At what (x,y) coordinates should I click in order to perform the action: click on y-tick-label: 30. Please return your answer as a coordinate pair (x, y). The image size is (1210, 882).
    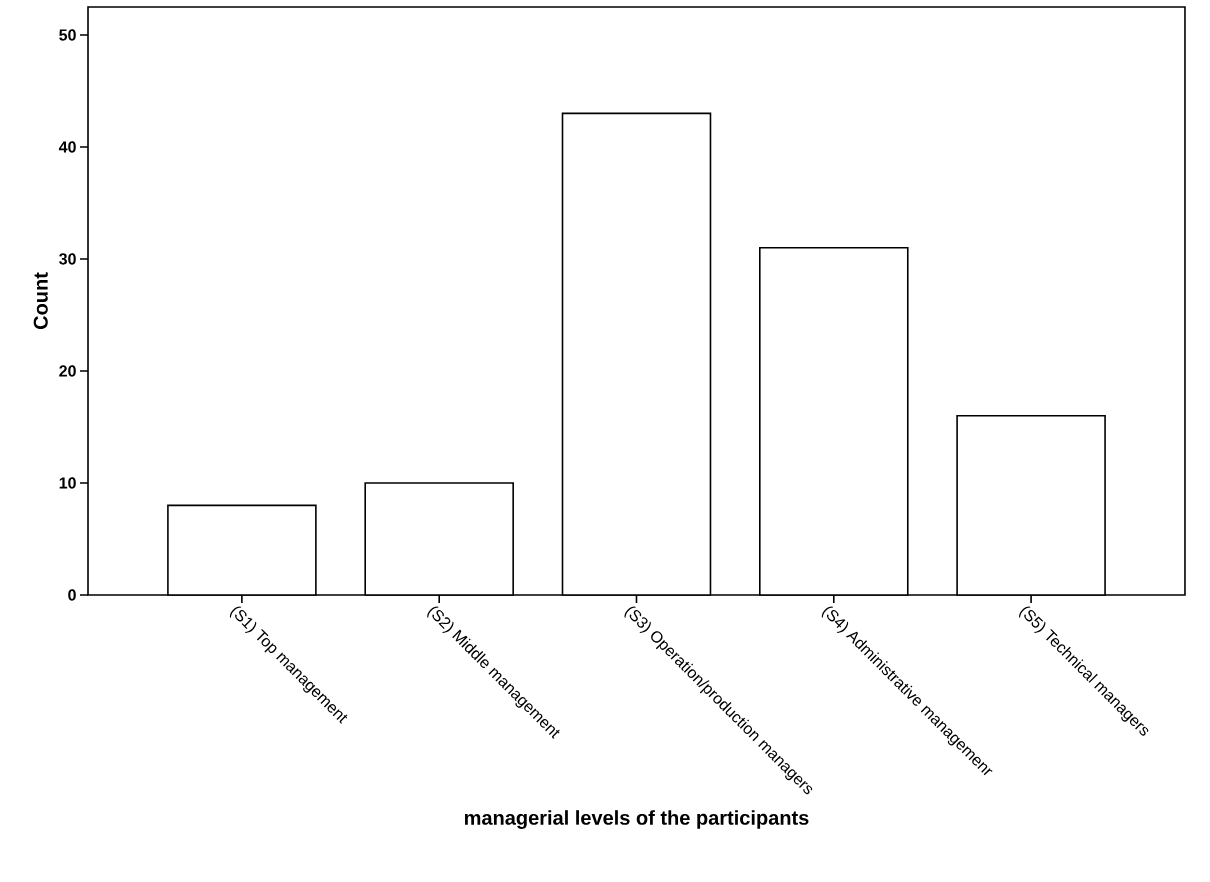
    Looking at the image, I should click on (67, 259).